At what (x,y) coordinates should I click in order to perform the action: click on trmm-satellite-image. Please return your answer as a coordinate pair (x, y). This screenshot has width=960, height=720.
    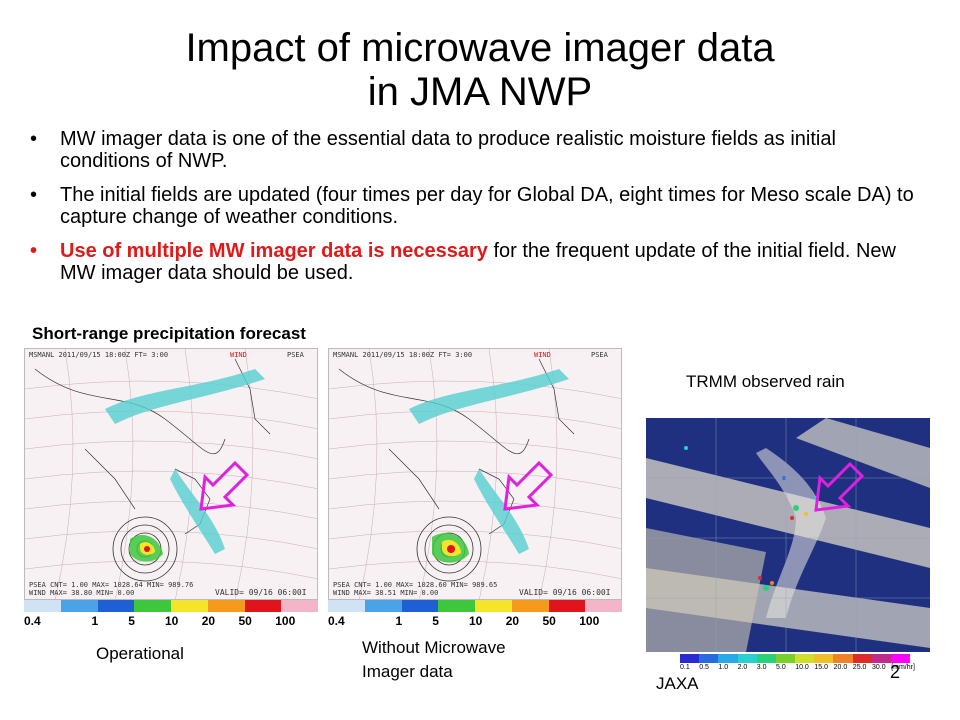
    Looking at the image, I should click on (788, 535).